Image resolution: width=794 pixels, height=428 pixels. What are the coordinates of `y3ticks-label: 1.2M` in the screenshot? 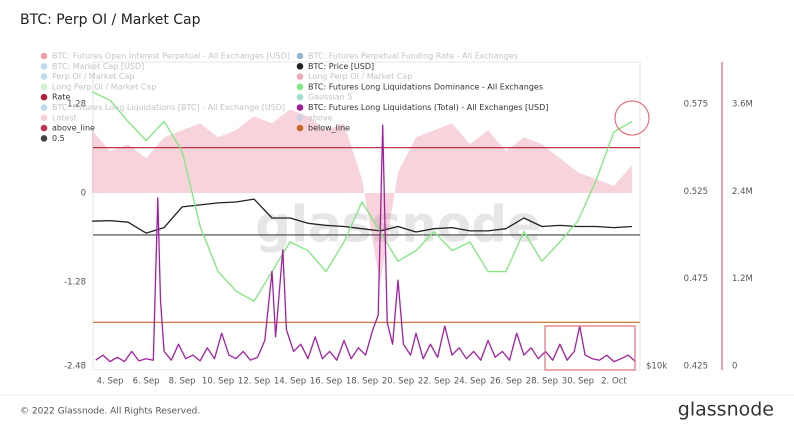 It's located at (742, 279).